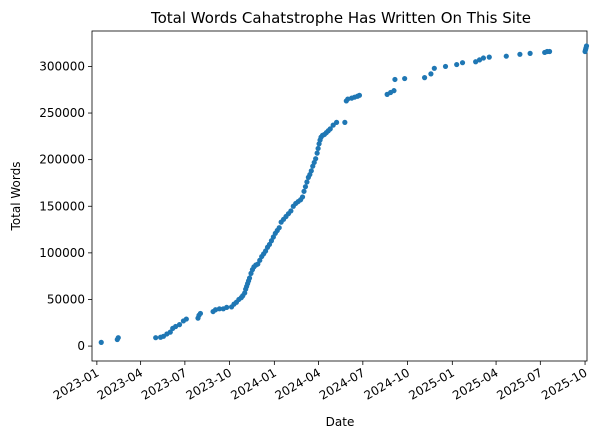 This screenshot has height=438, width=597. What do you see at coordinates (475, 383) in the screenshot?
I see `x-tick-label: 2025-04` at bounding box center [475, 383].